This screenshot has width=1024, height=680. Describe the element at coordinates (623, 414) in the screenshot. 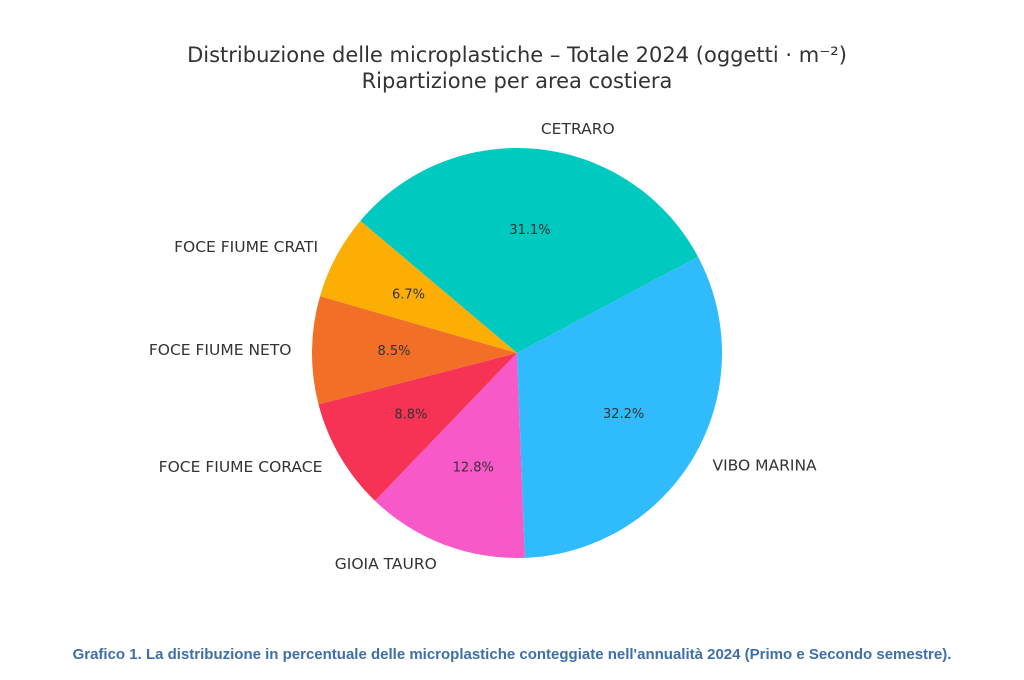

I see `pie-percent-label: 32.2%` at that location.